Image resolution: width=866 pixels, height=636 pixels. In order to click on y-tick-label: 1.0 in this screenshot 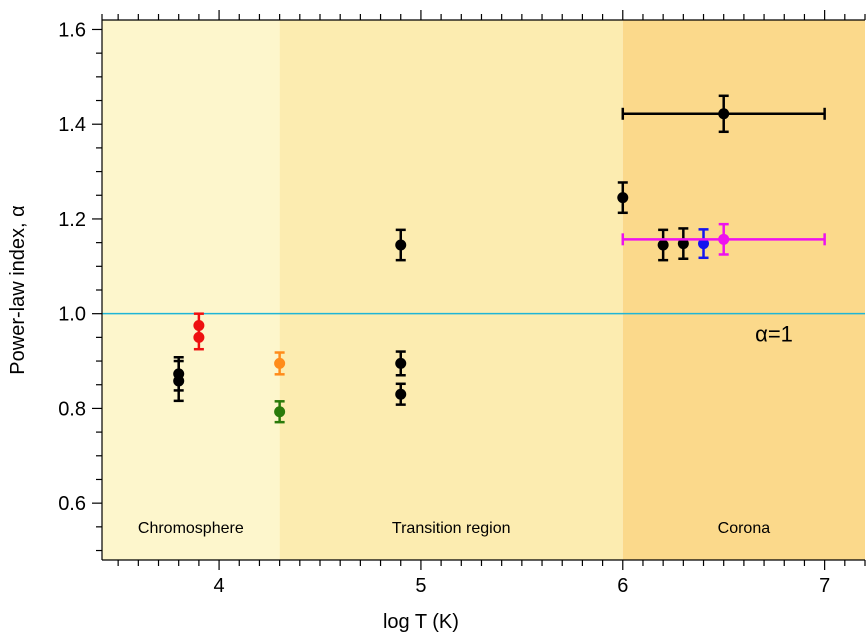, I will do `click(72, 315)`.